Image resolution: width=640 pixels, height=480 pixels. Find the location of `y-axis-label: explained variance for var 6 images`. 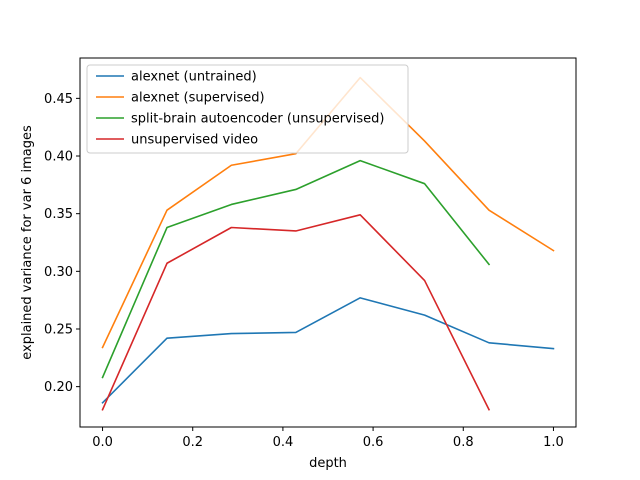

y-axis-label: explained variance for var 6 images is located at coordinates (27, 242).